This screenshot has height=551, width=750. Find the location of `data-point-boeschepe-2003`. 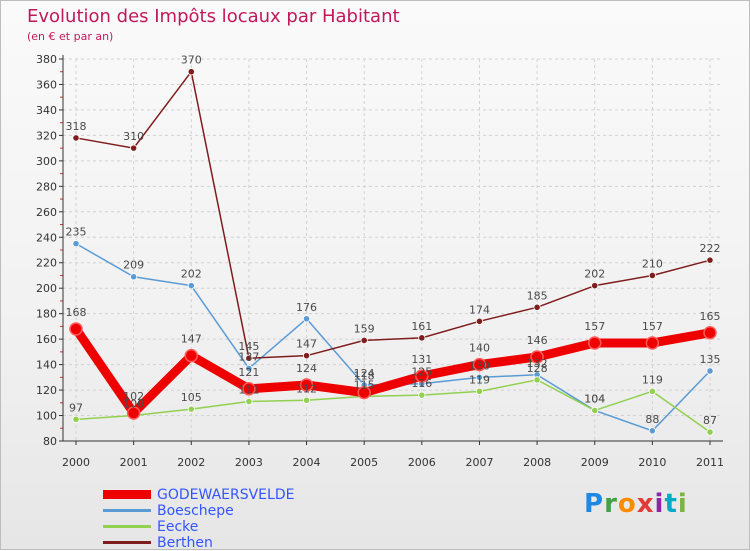

data-point-boeschepe-2003 is located at coordinates (249, 368).